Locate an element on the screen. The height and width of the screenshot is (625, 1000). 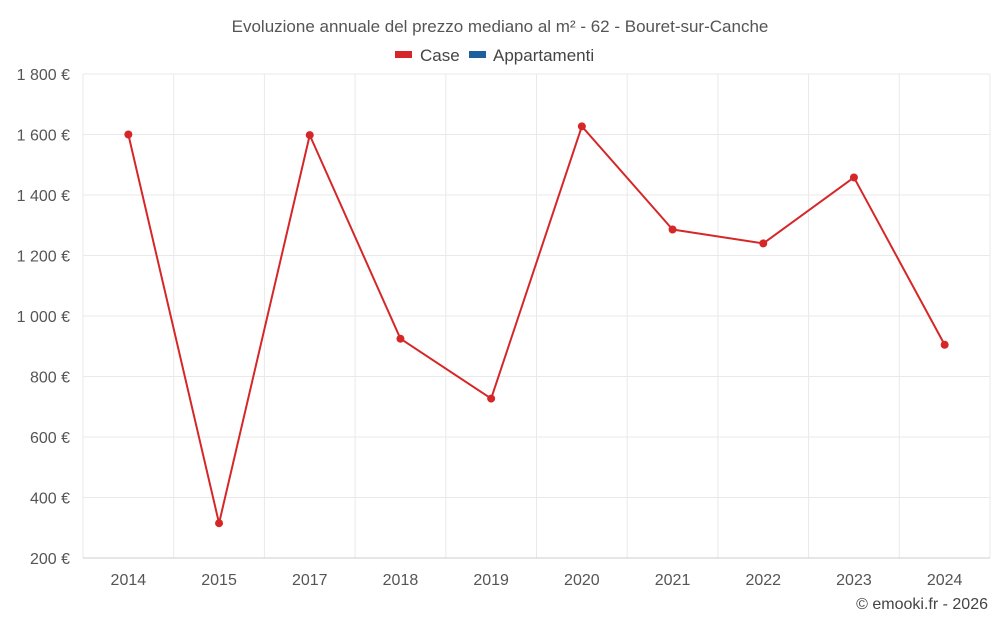
y-tick-label: 1 000 € is located at coordinates (43, 317).